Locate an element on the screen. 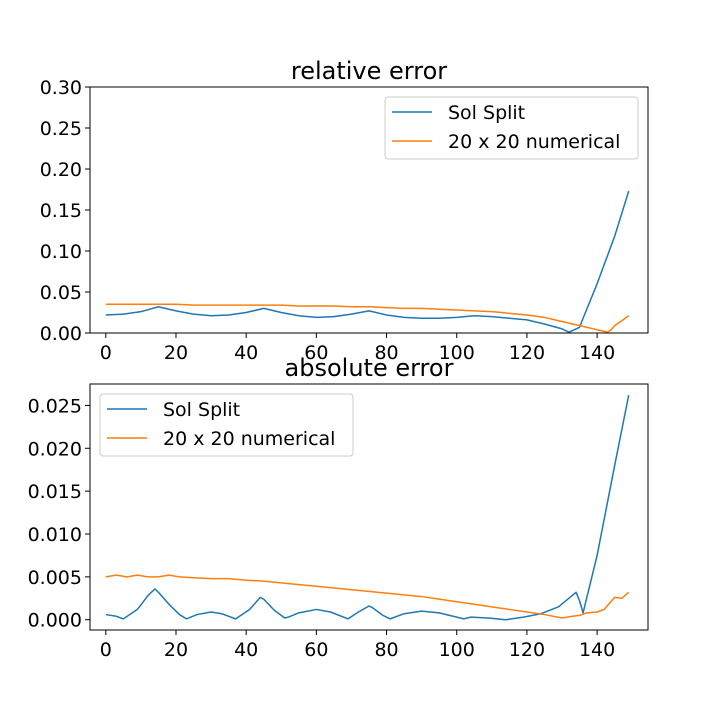 The height and width of the screenshot is (720, 720). y-tick-label: 0.10 is located at coordinates (61, 252).